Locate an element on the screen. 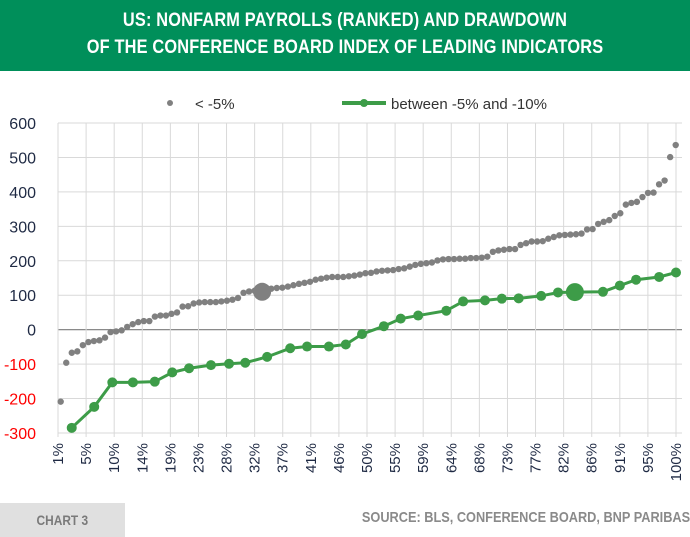  x-tick-label: 41% is located at coordinates (311, 458).